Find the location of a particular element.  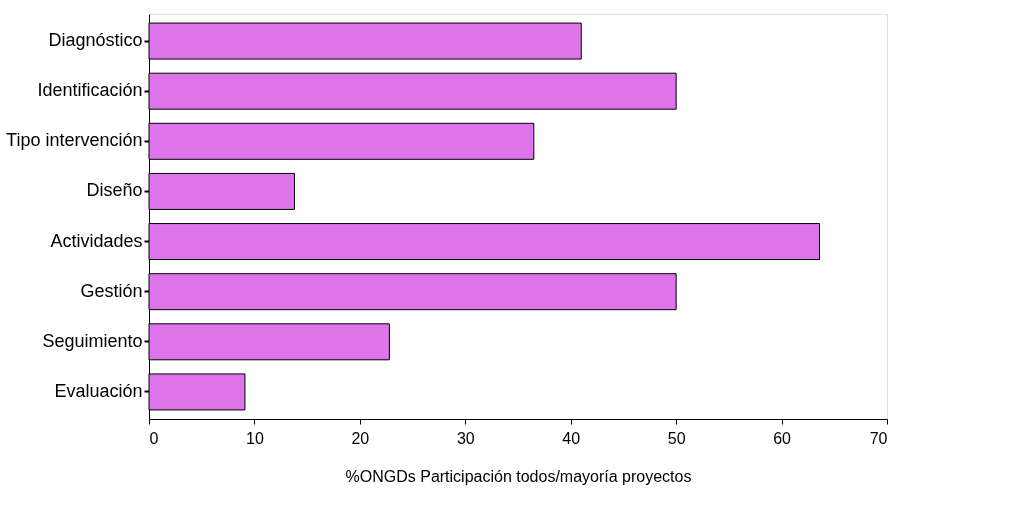

y-tick-label: Diagnóstico is located at coordinates (95, 40).